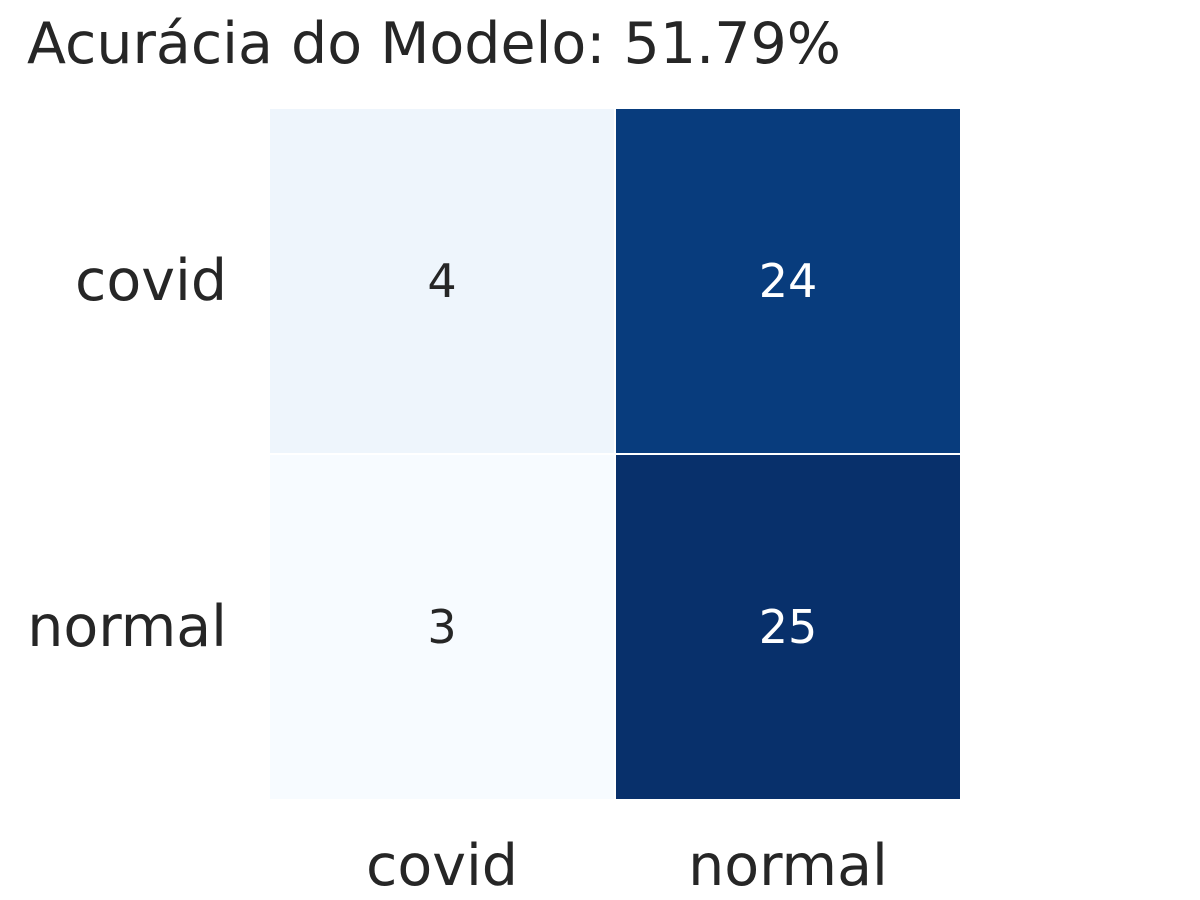 The height and width of the screenshot is (900, 1200). Describe the element at coordinates (442, 866) in the screenshot. I see `x-tick-label-covid: covid` at that location.